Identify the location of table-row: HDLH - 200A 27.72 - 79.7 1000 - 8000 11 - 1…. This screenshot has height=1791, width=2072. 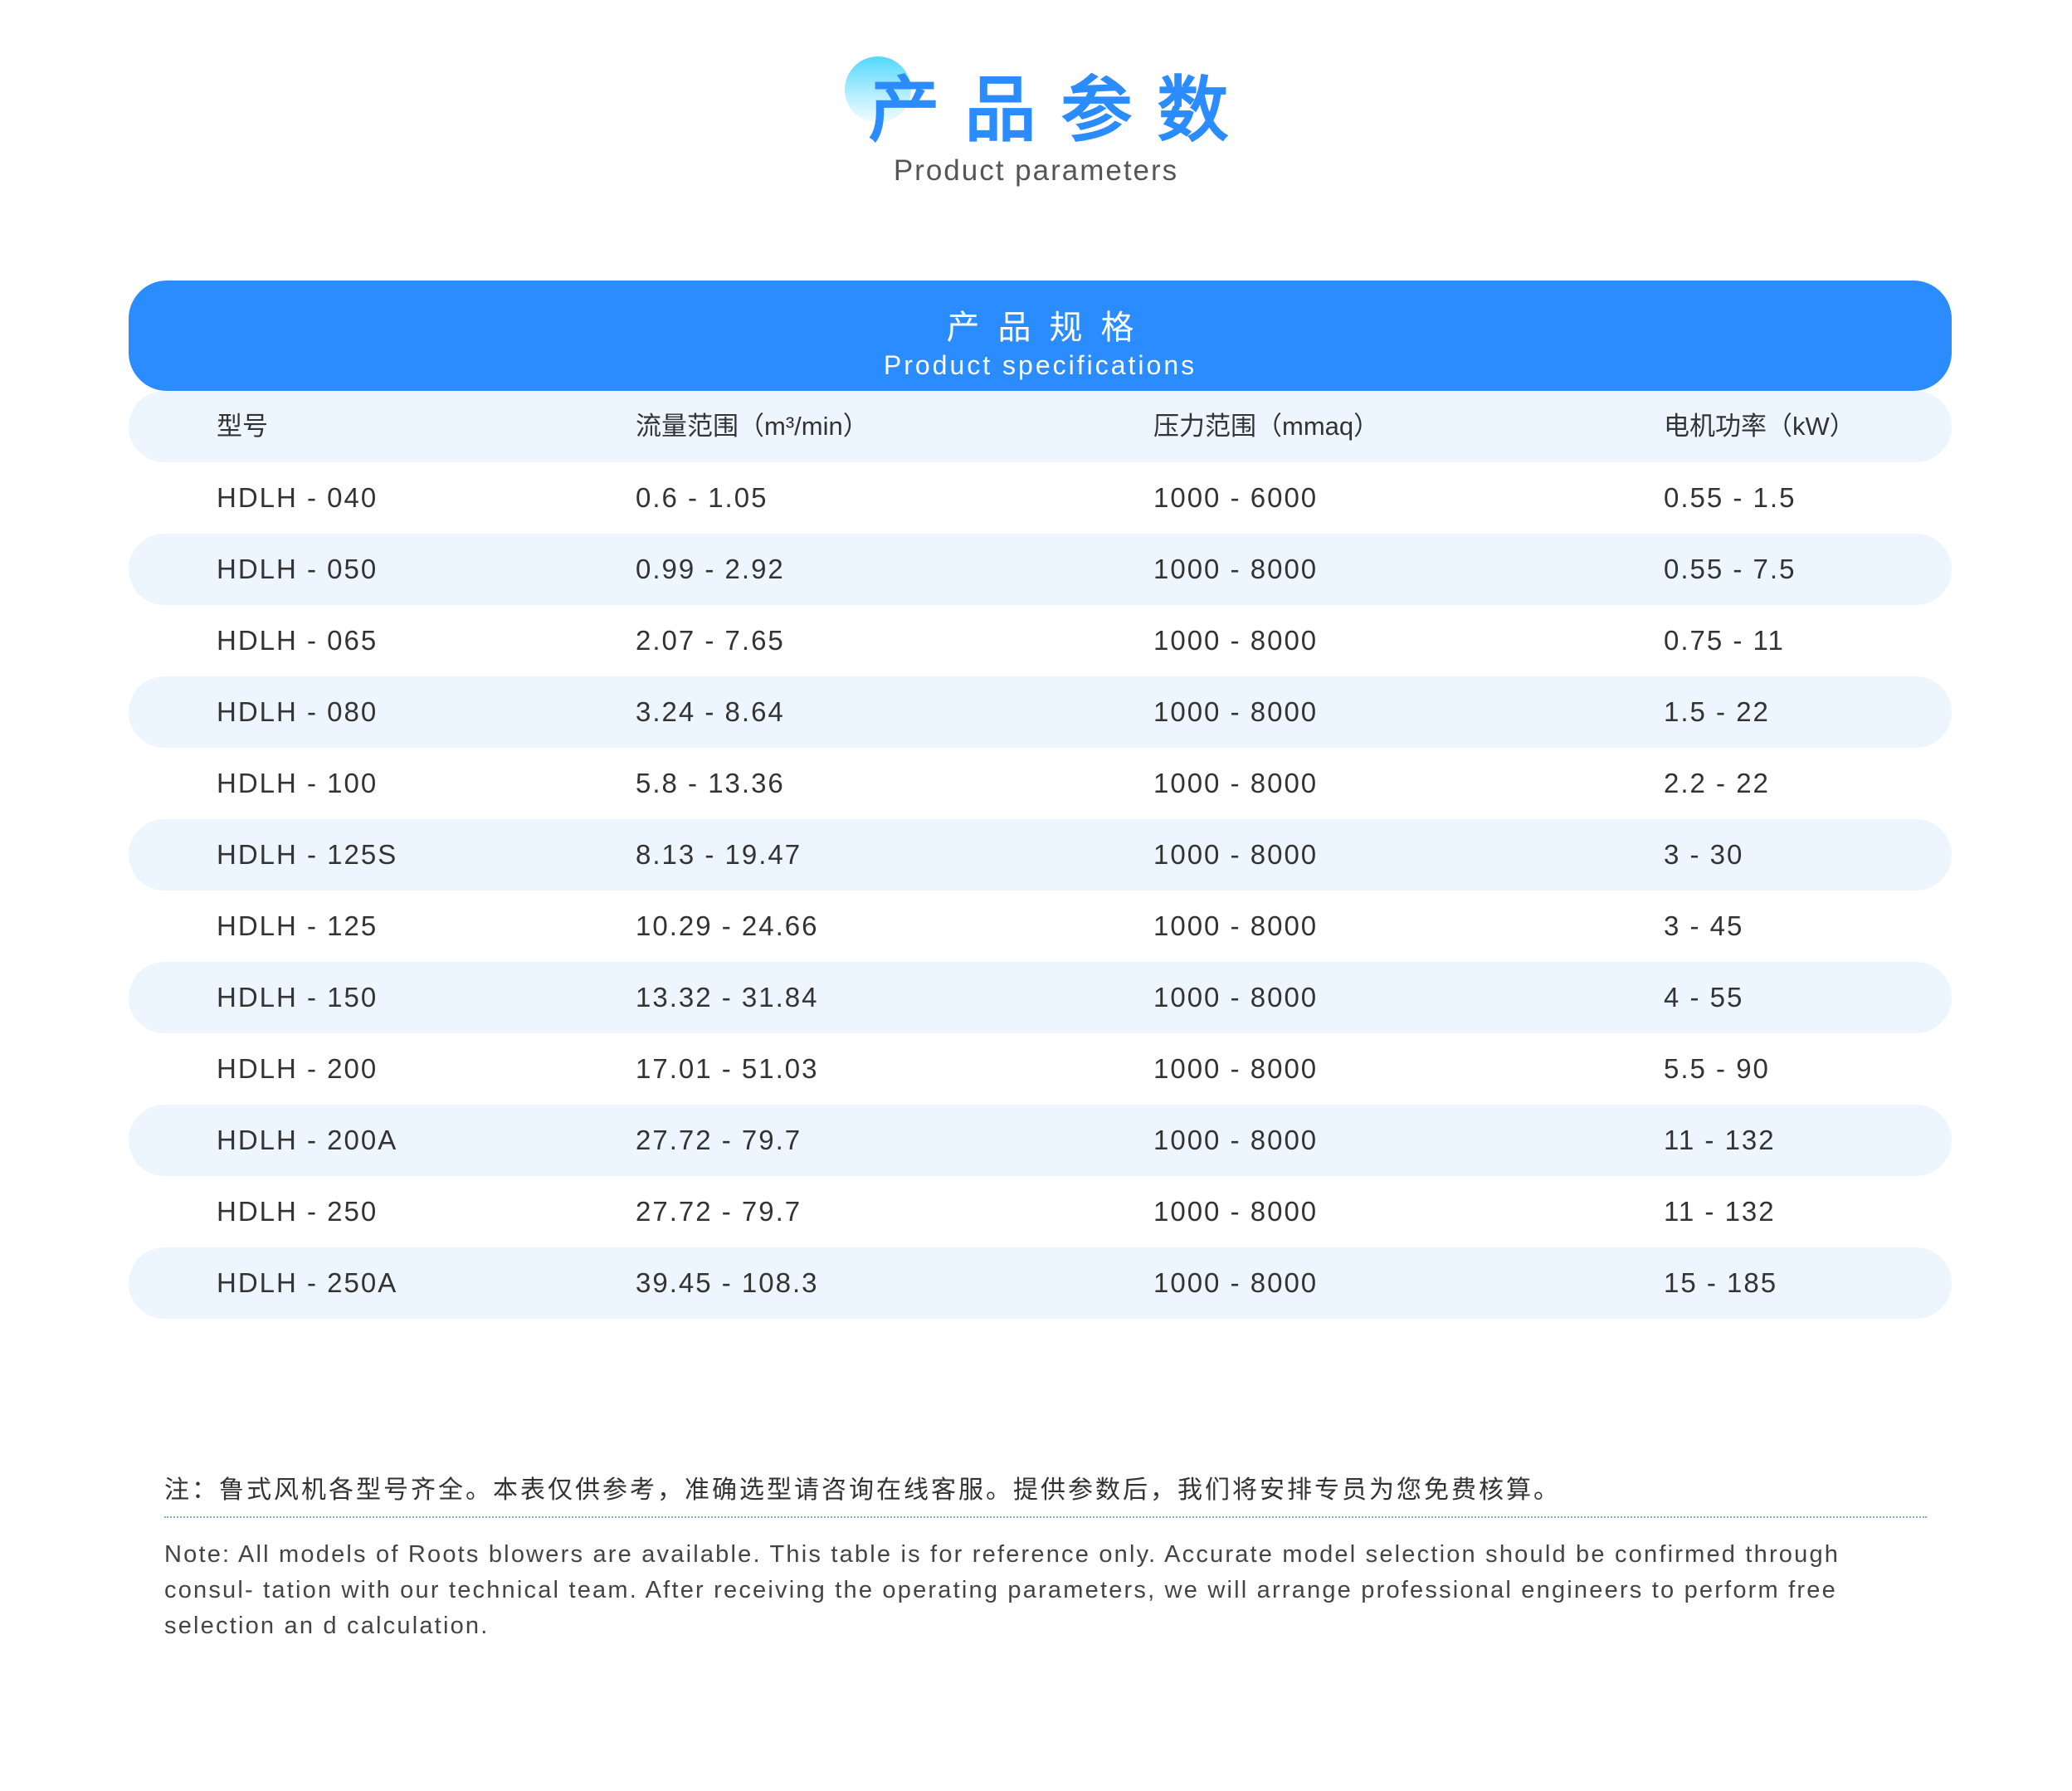
(1040, 1140).